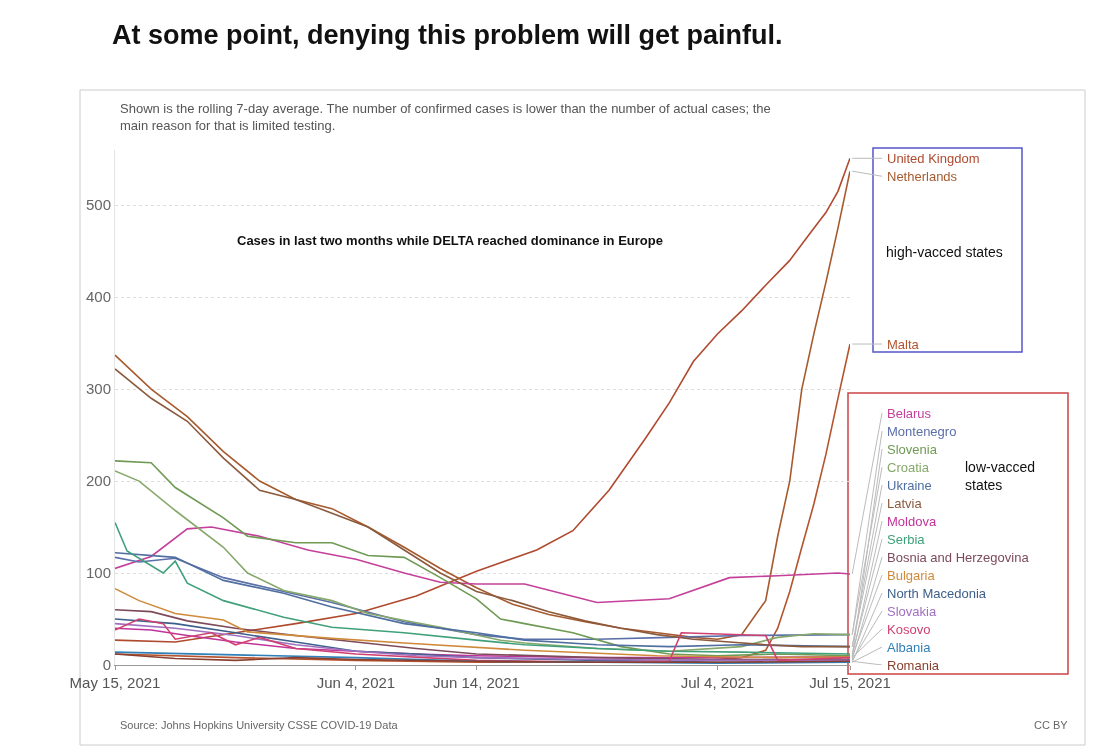 The image size is (1115, 747). I want to click on chart-subtitle: Shown is the rolling 7-day average. The number of confirmed cases is lower than the number of actual cases; the main reason for that is limited testing., so click(445, 117).